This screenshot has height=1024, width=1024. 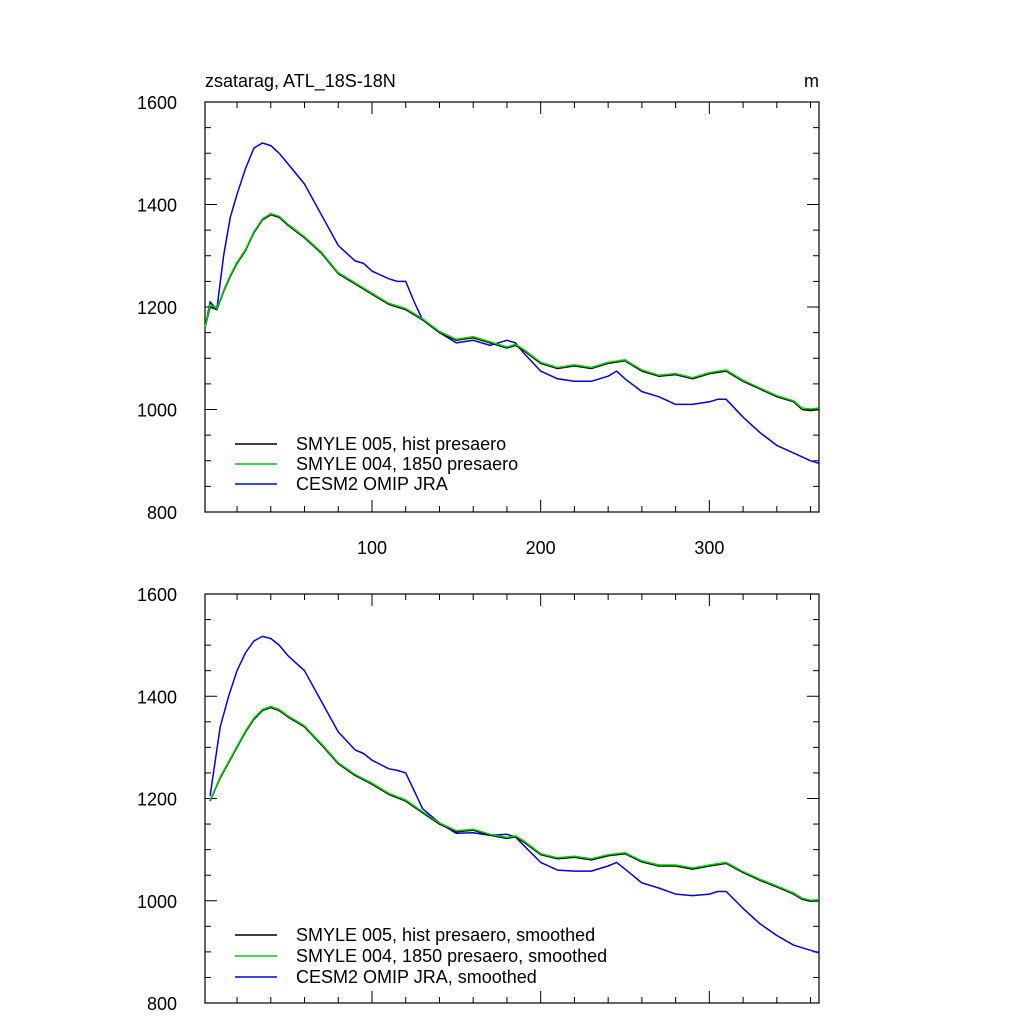 What do you see at coordinates (300, 81) in the screenshot?
I see `panel-title: zsatarag, ATL_18S-18N` at bounding box center [300, 81].